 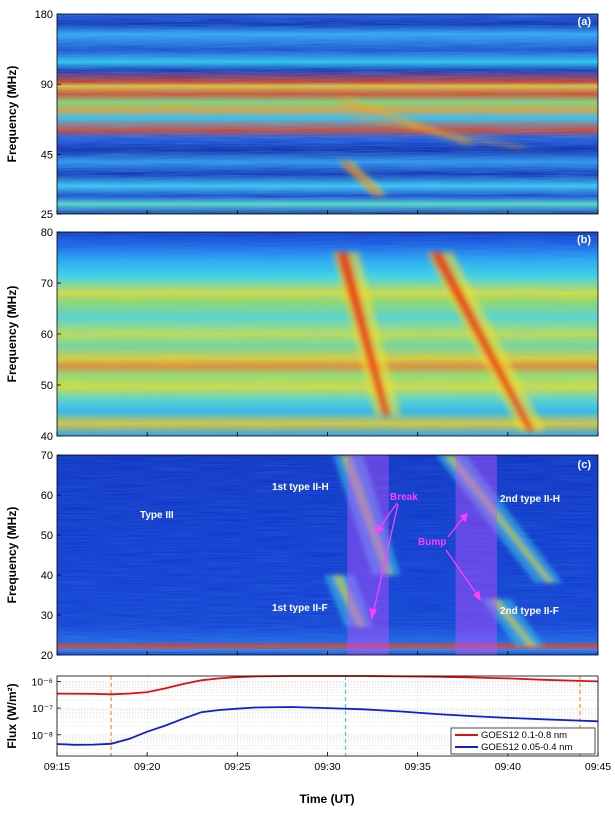 I want to click on flux-ytick-label: 10⁻⁶, so click(x=42, y=682).